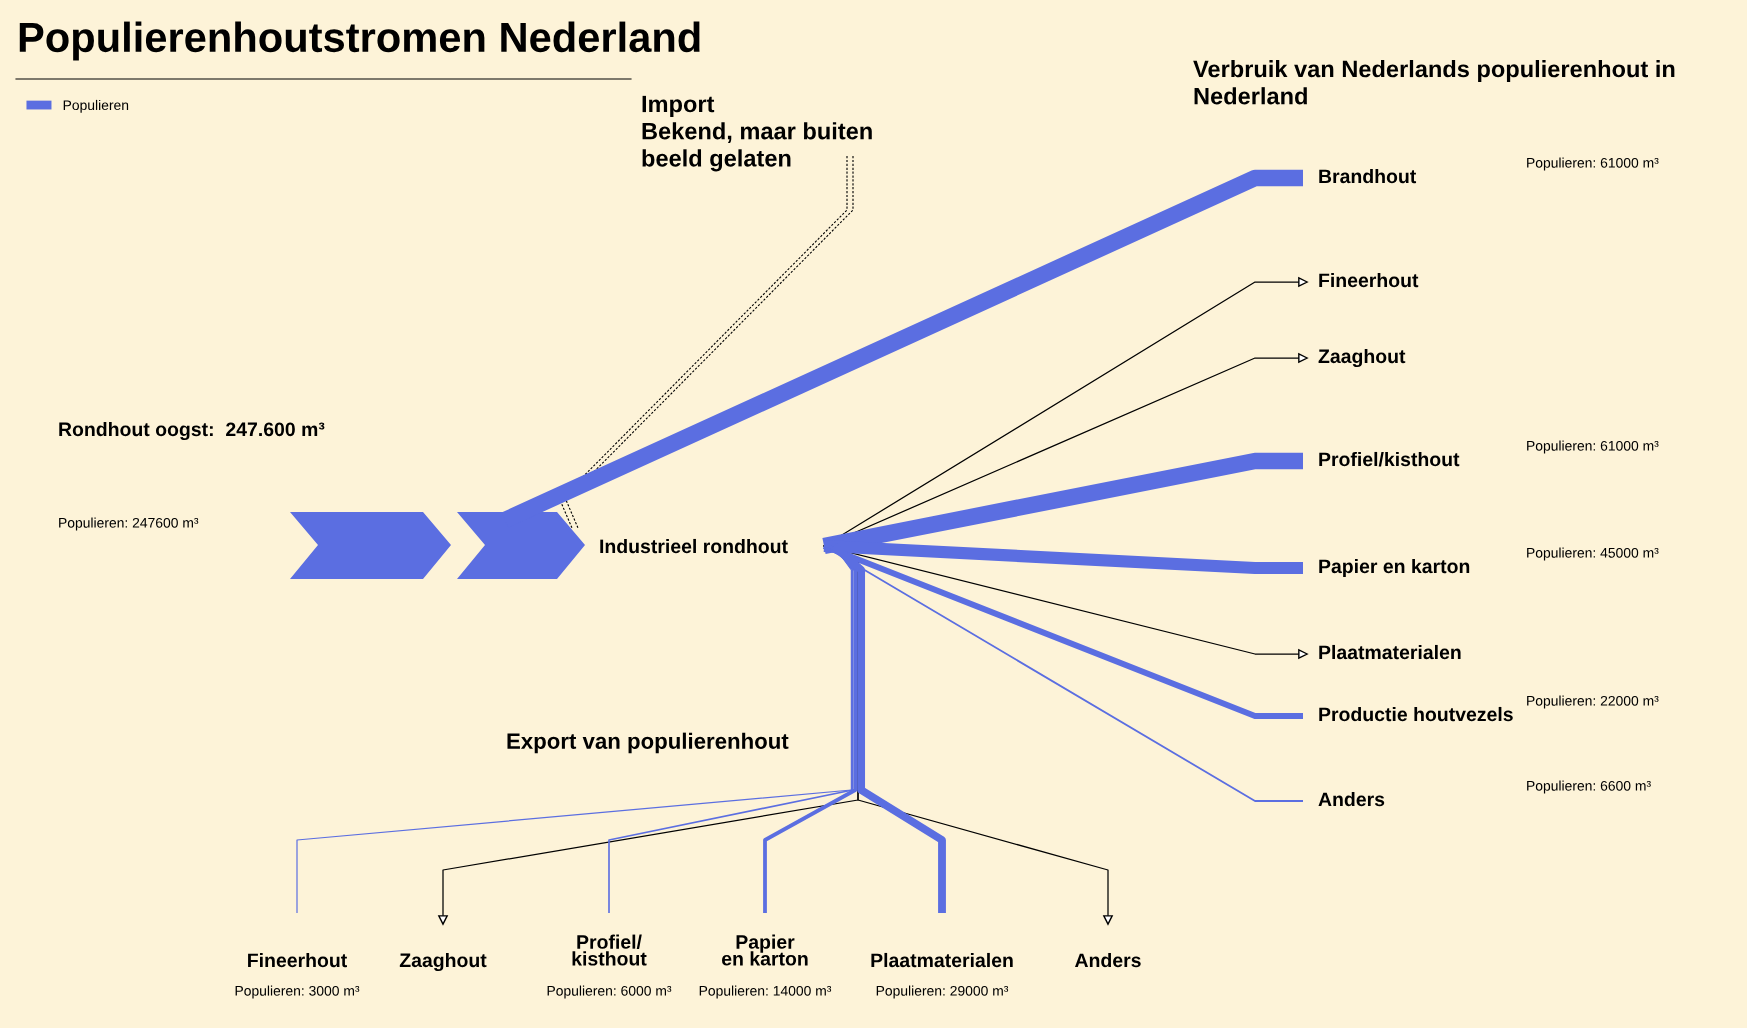 The height and width of the screenshot is (1028, 1747). What do you see at coordinates (1389, 459) in the screenshot?
I see `category-label: Profiel/kisthout` at bounding box center [1389, 459].